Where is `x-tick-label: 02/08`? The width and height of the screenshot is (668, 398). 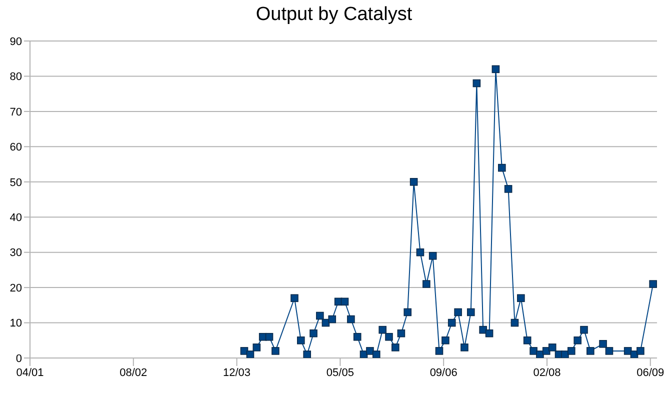
x-tick-label: 02/08 is located at coordinates (547, 372).